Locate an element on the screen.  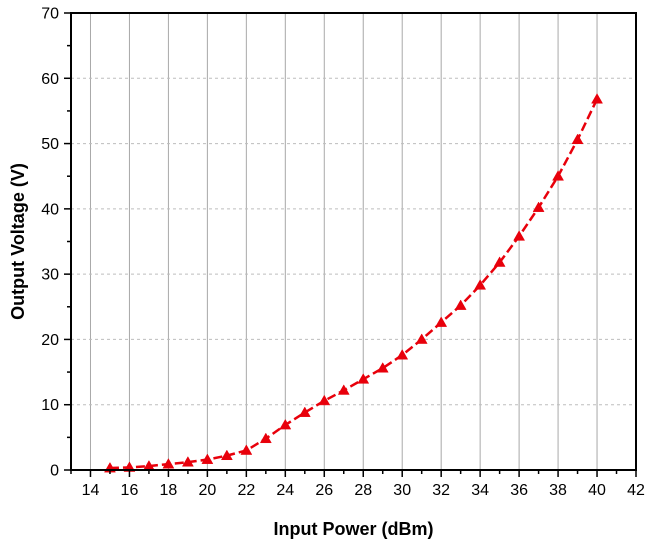
x-axis-title: Input Power (dBm) is located at coordinates (354, 529).